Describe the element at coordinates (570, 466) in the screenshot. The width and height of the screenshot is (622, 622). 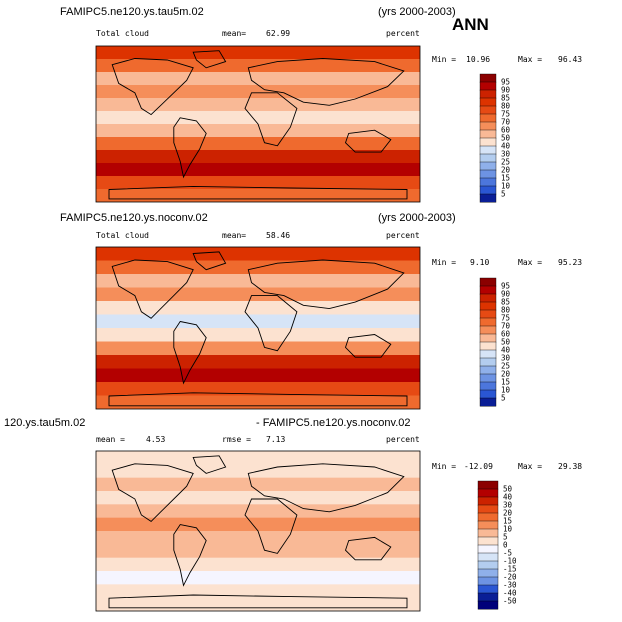
I see `panel-3-max-value: 29.38` at that location.